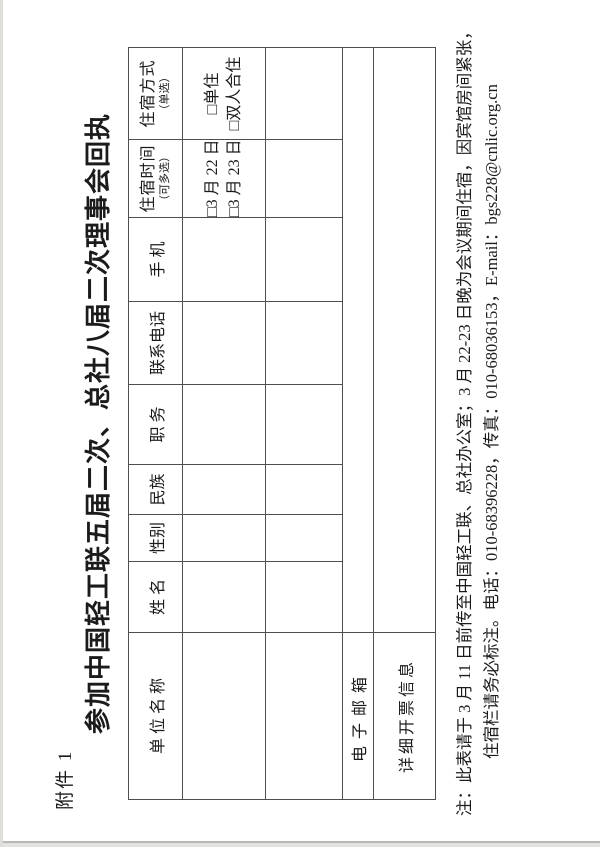 This screenshot has width=600, height=847. What do you see at coordinates (165, 93) in the screenshot?
I see `header-stay-mode-sub: （单选）` at bounding box center [165, 93].